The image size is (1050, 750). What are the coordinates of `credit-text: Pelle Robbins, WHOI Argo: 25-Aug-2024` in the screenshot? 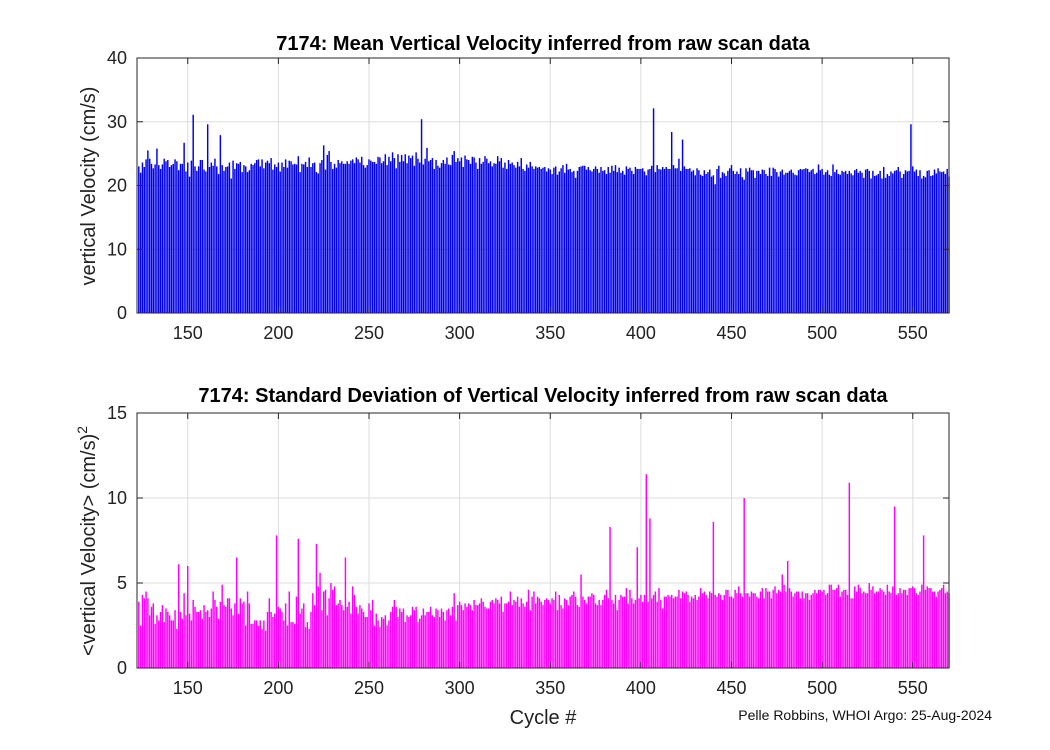 It's located at (865, 715).